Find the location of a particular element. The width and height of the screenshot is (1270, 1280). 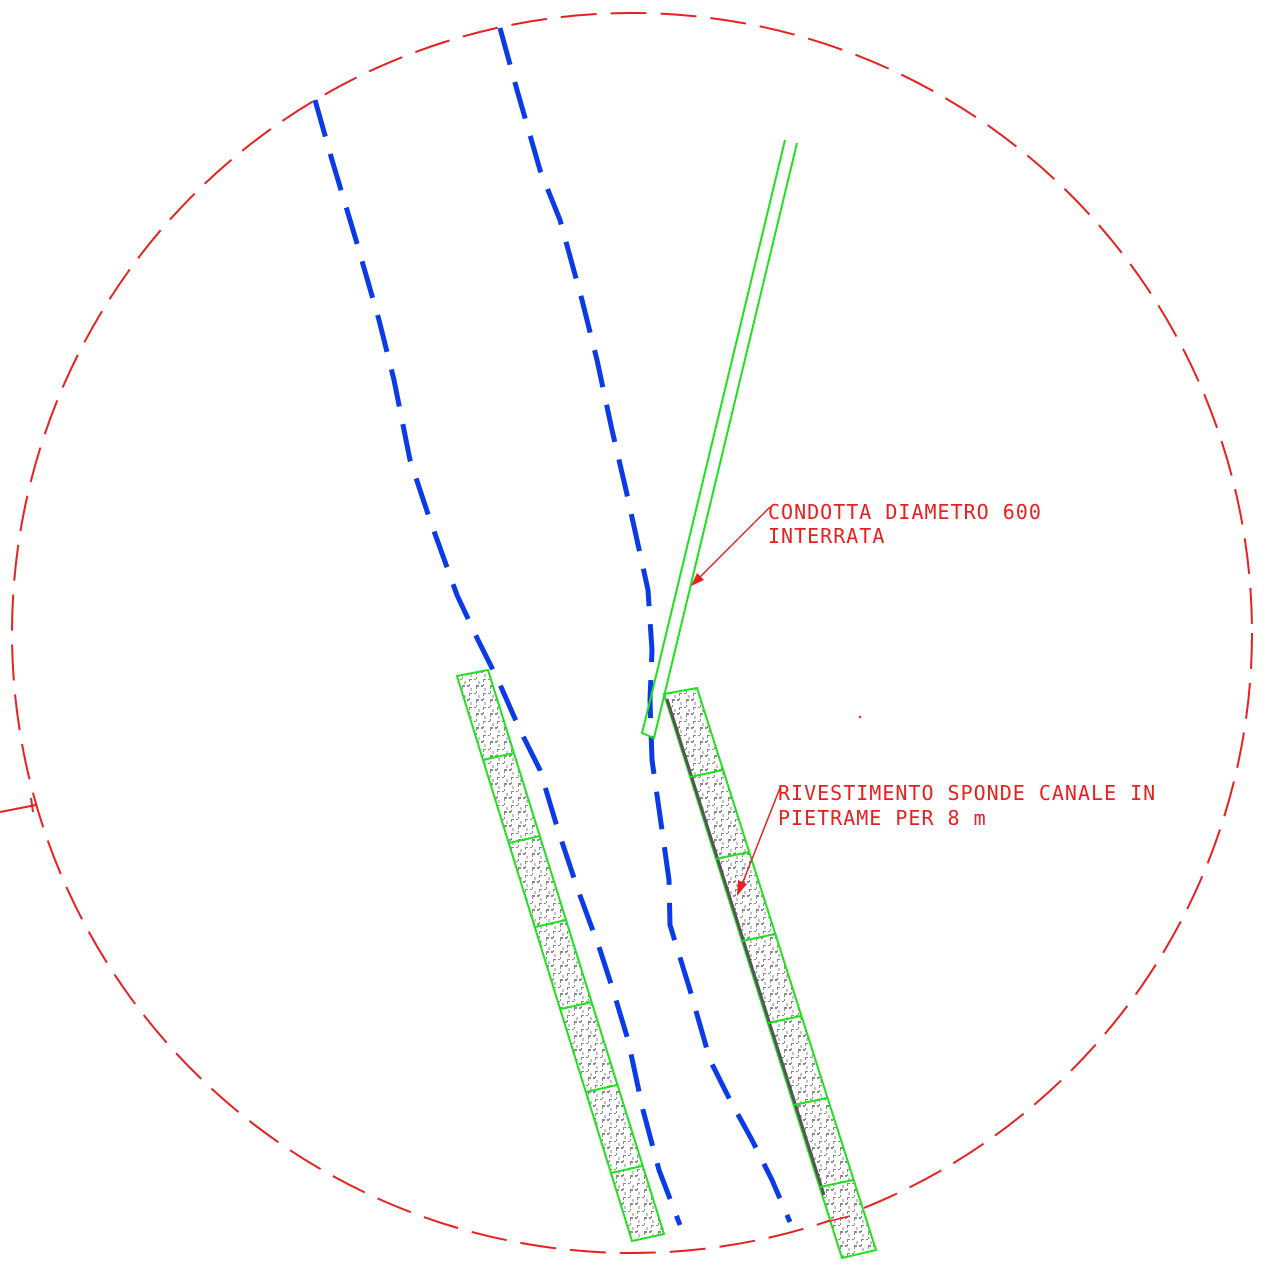

right-bank-stone-revetment is located at coordinates (770, 973).